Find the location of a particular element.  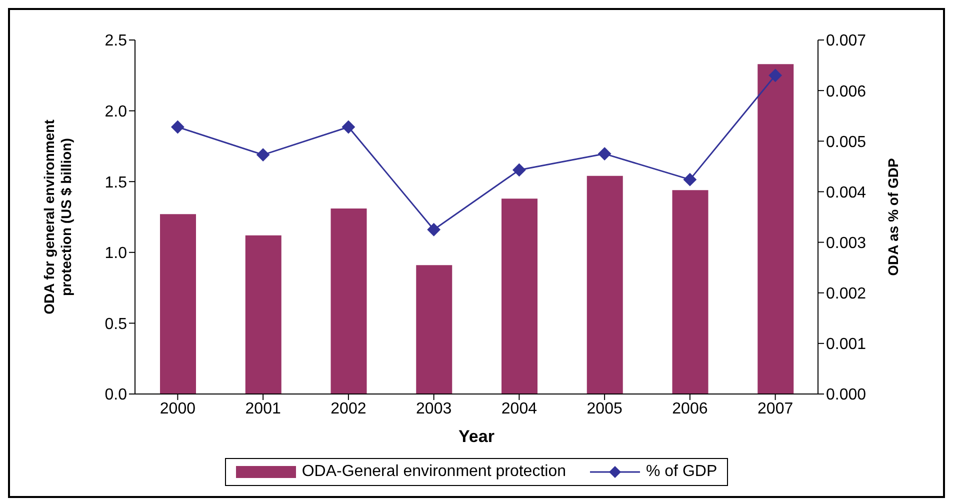

x-tick-label: 2006 is located at coordinates (690, 409).